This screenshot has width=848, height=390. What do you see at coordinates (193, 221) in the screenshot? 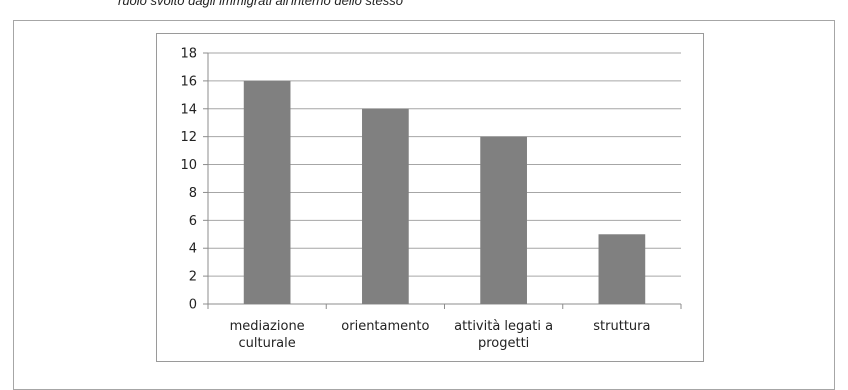
I see `y-tick-label: 6` at bounding box center [193, 221].